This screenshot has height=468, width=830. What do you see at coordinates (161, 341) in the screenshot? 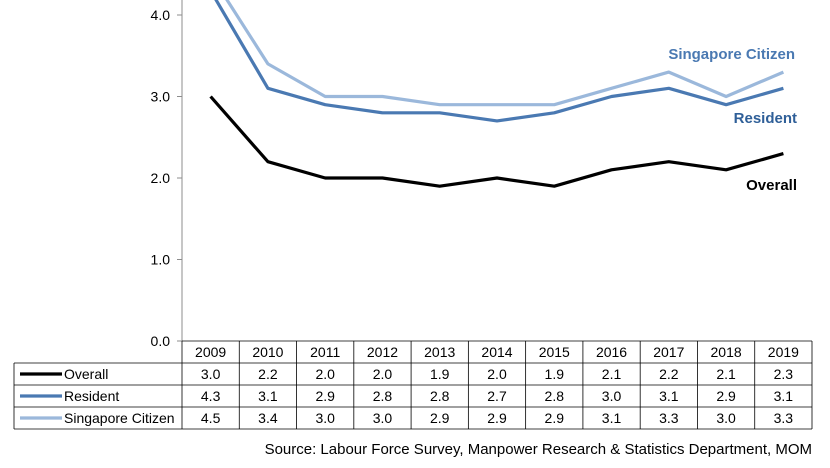
I see `y-tick-label: 0.0` at bounding box center [161, 341].